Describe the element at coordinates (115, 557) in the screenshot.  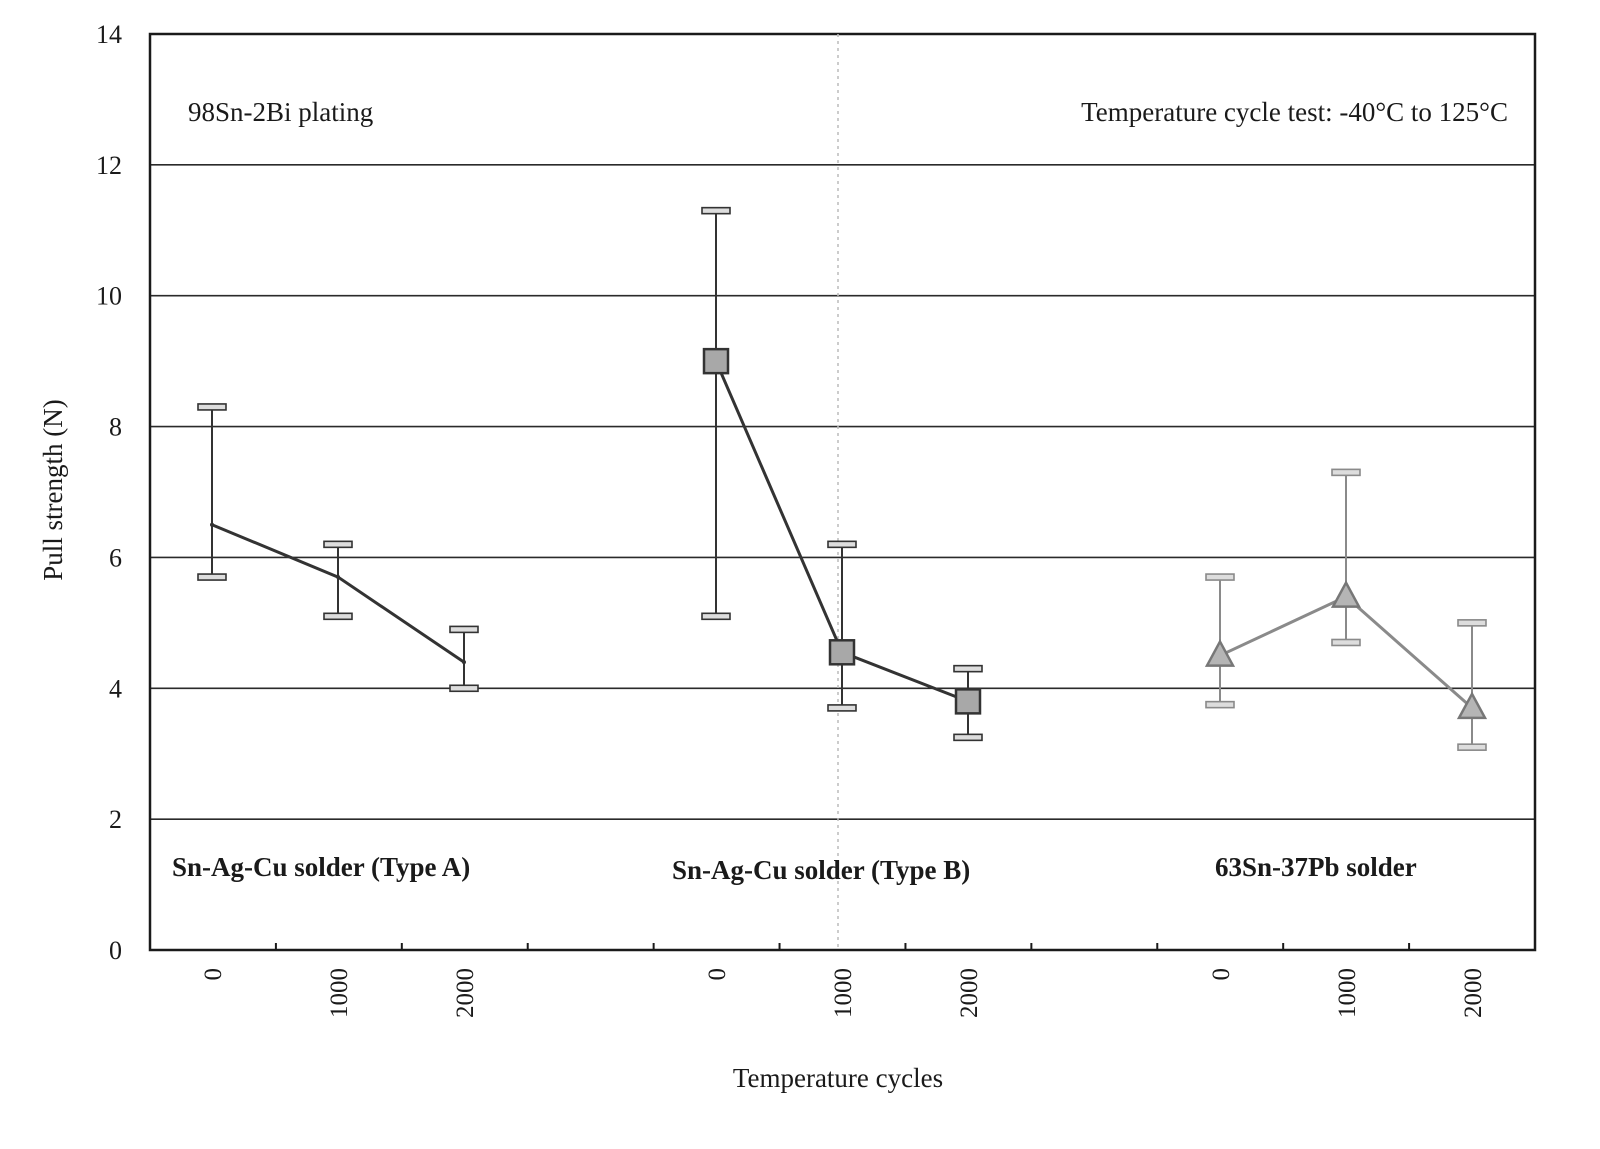
I see `y-tick-label-6: 6` at that location.